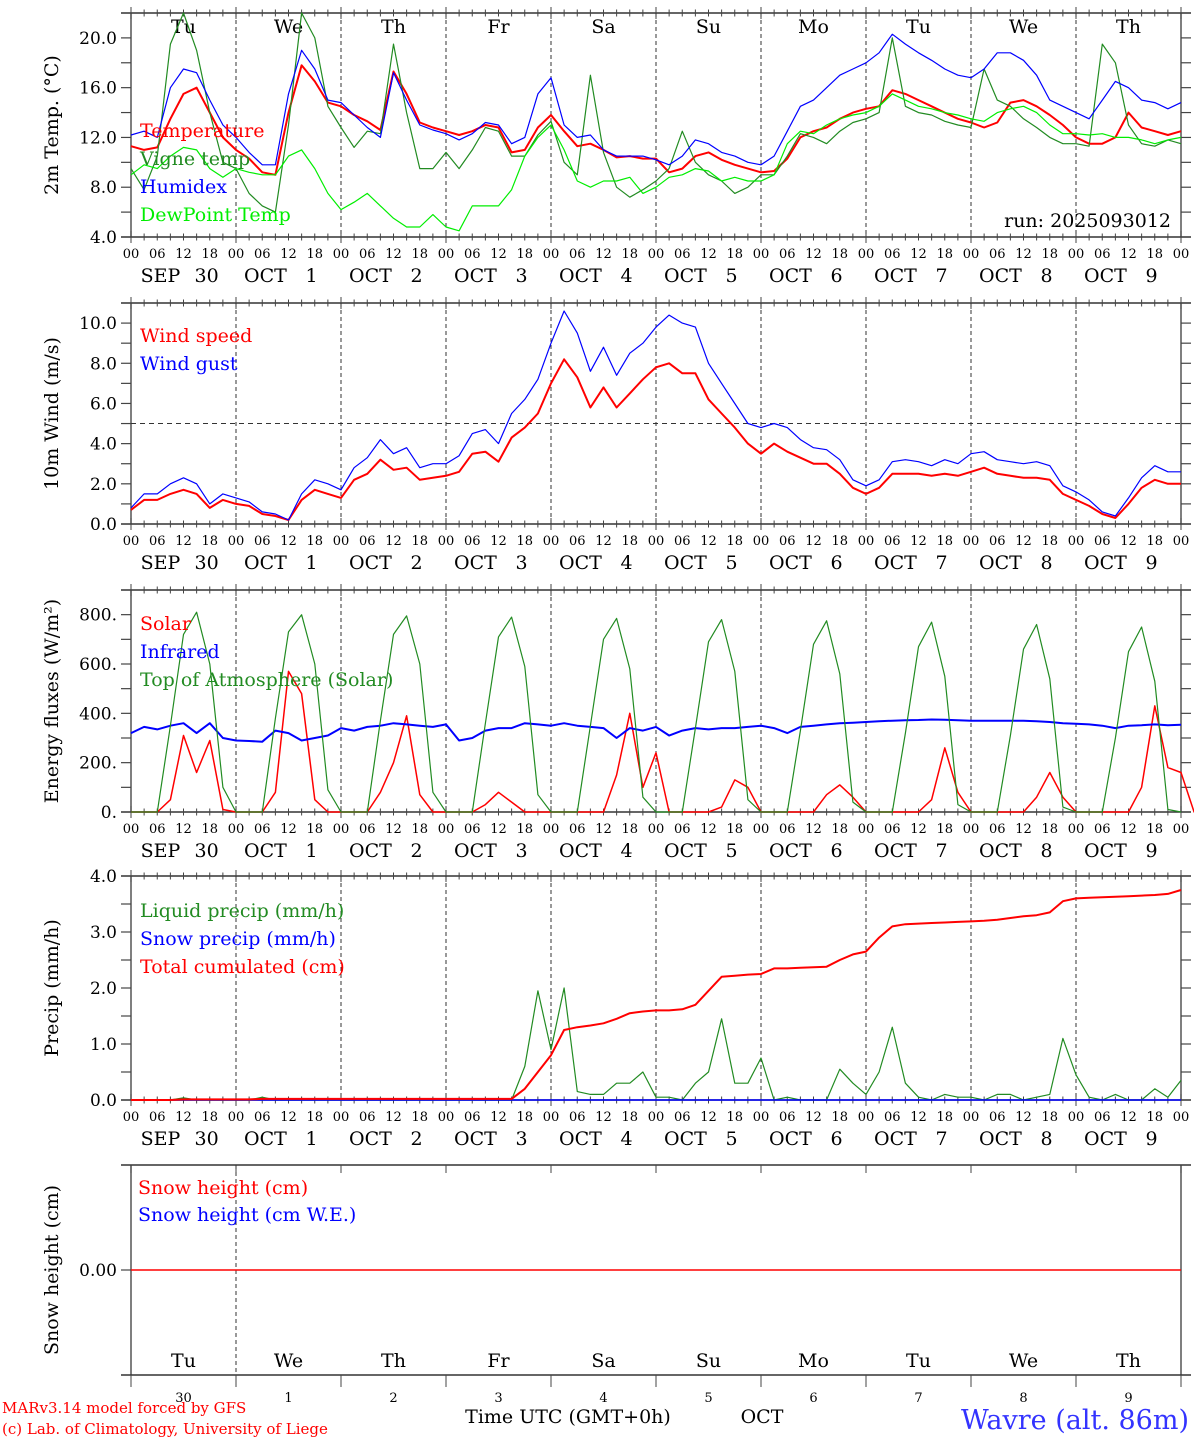 This screenshot has height=1440, width=1194. What do you see at coordinates (98, 665) in the screenshot?
I see `y-tick-label: 600.` at bounding box center [98, 665].